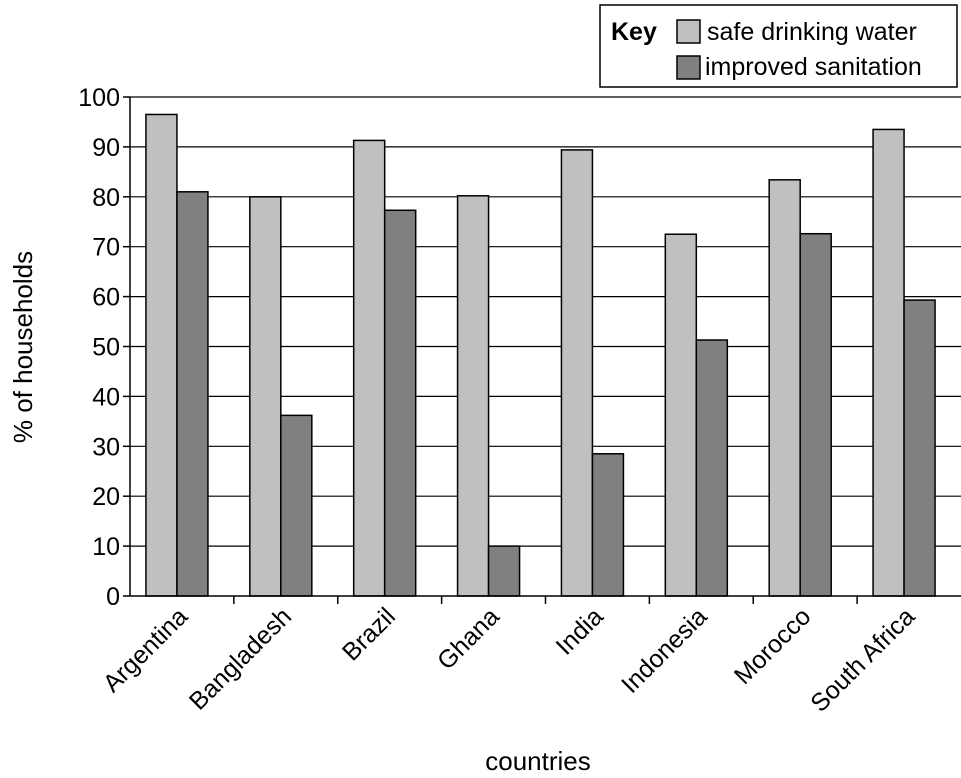 This screenshot has width=961, height=778. I want to click on y-tick-label-80: 80, so click(106, 198).